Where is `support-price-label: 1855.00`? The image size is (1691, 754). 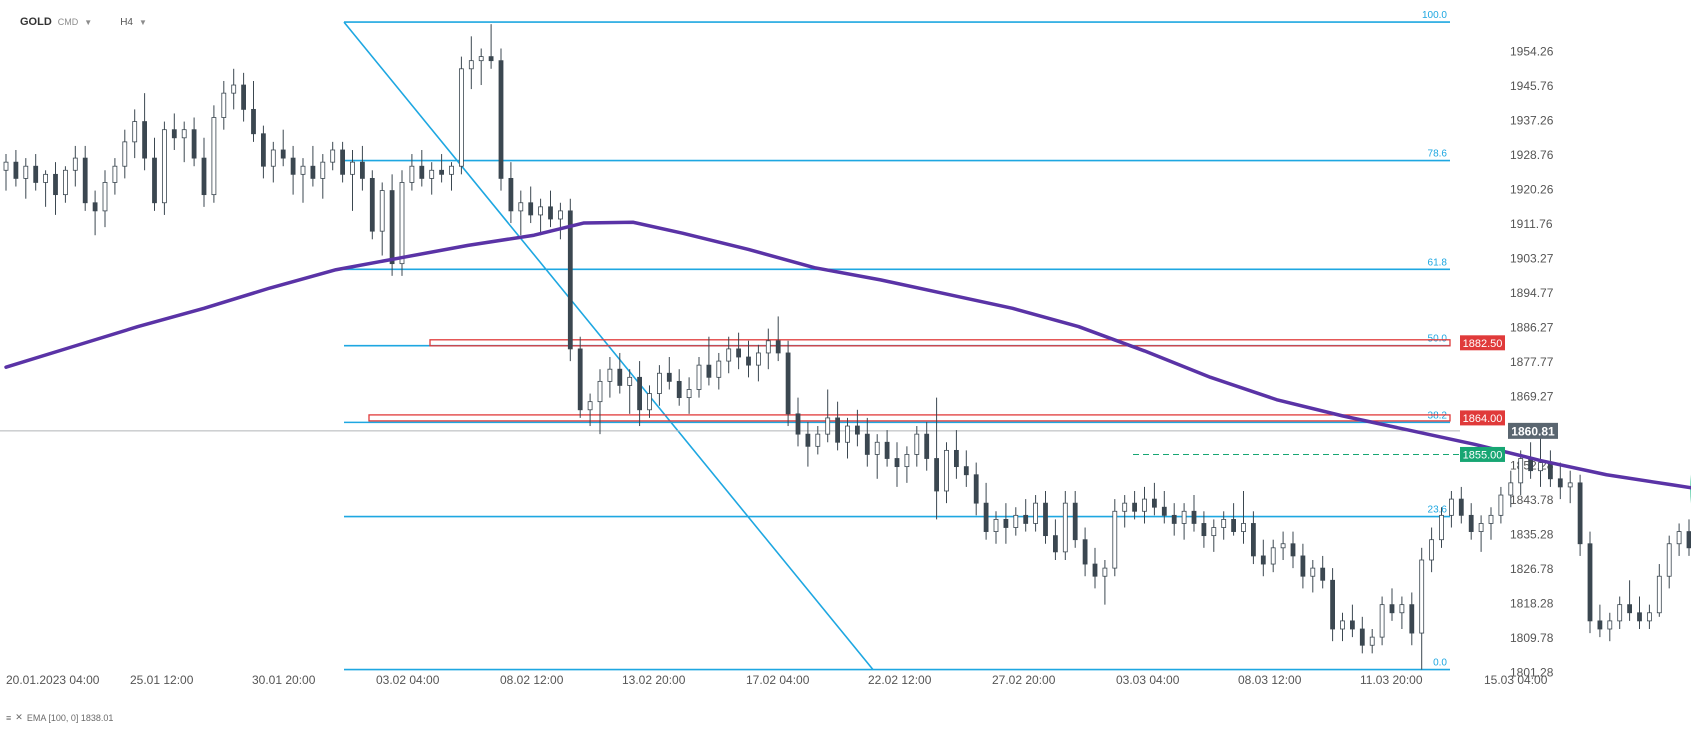
support-price-label: 1855.00 is located at coordinates (1483, 455).